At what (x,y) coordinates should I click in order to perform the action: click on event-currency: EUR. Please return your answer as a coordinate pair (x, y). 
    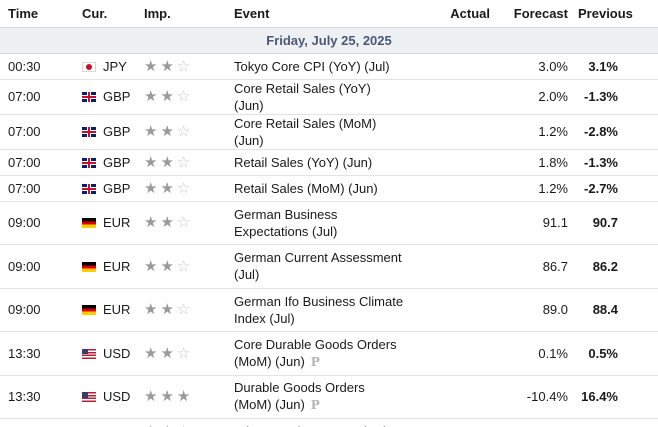
    Looking at the image, I should click on (117, 266).